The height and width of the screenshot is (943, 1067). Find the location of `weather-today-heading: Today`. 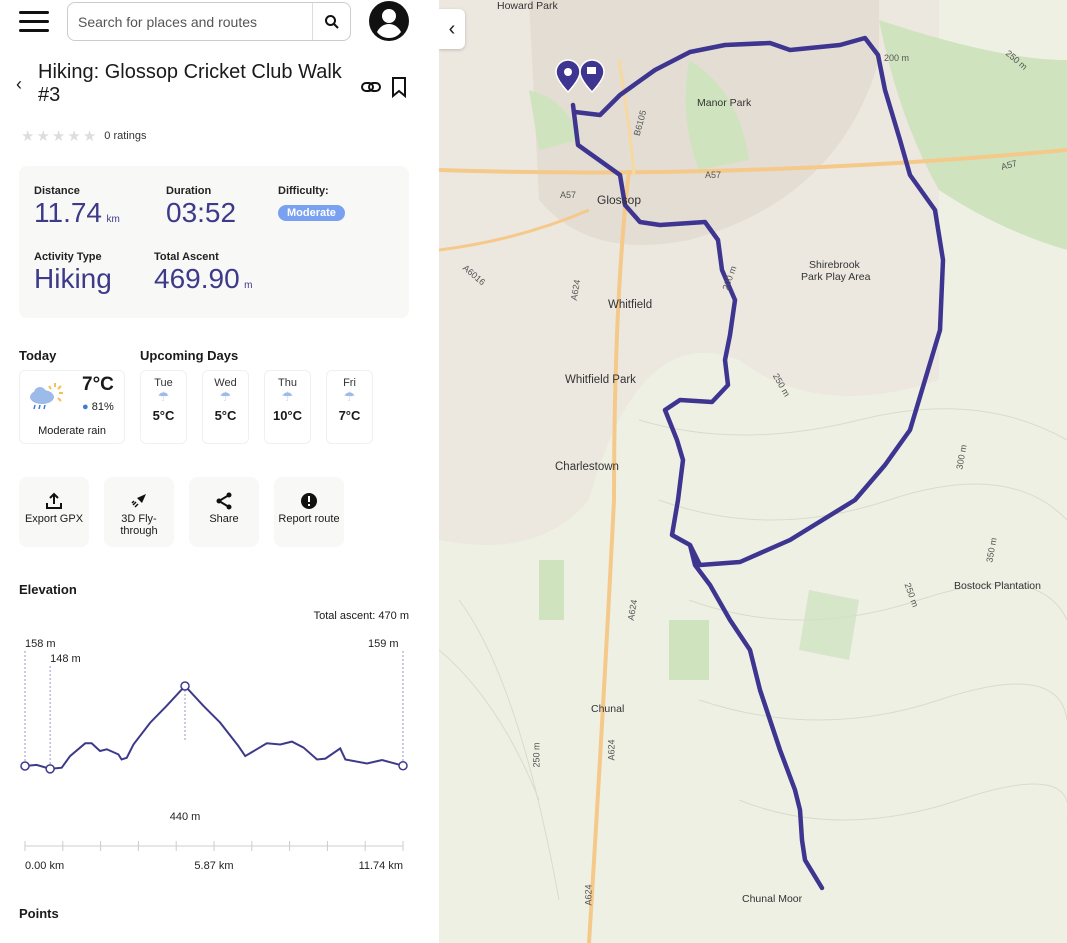

weather-today-heading: Today is located at coordinates (38, 355).